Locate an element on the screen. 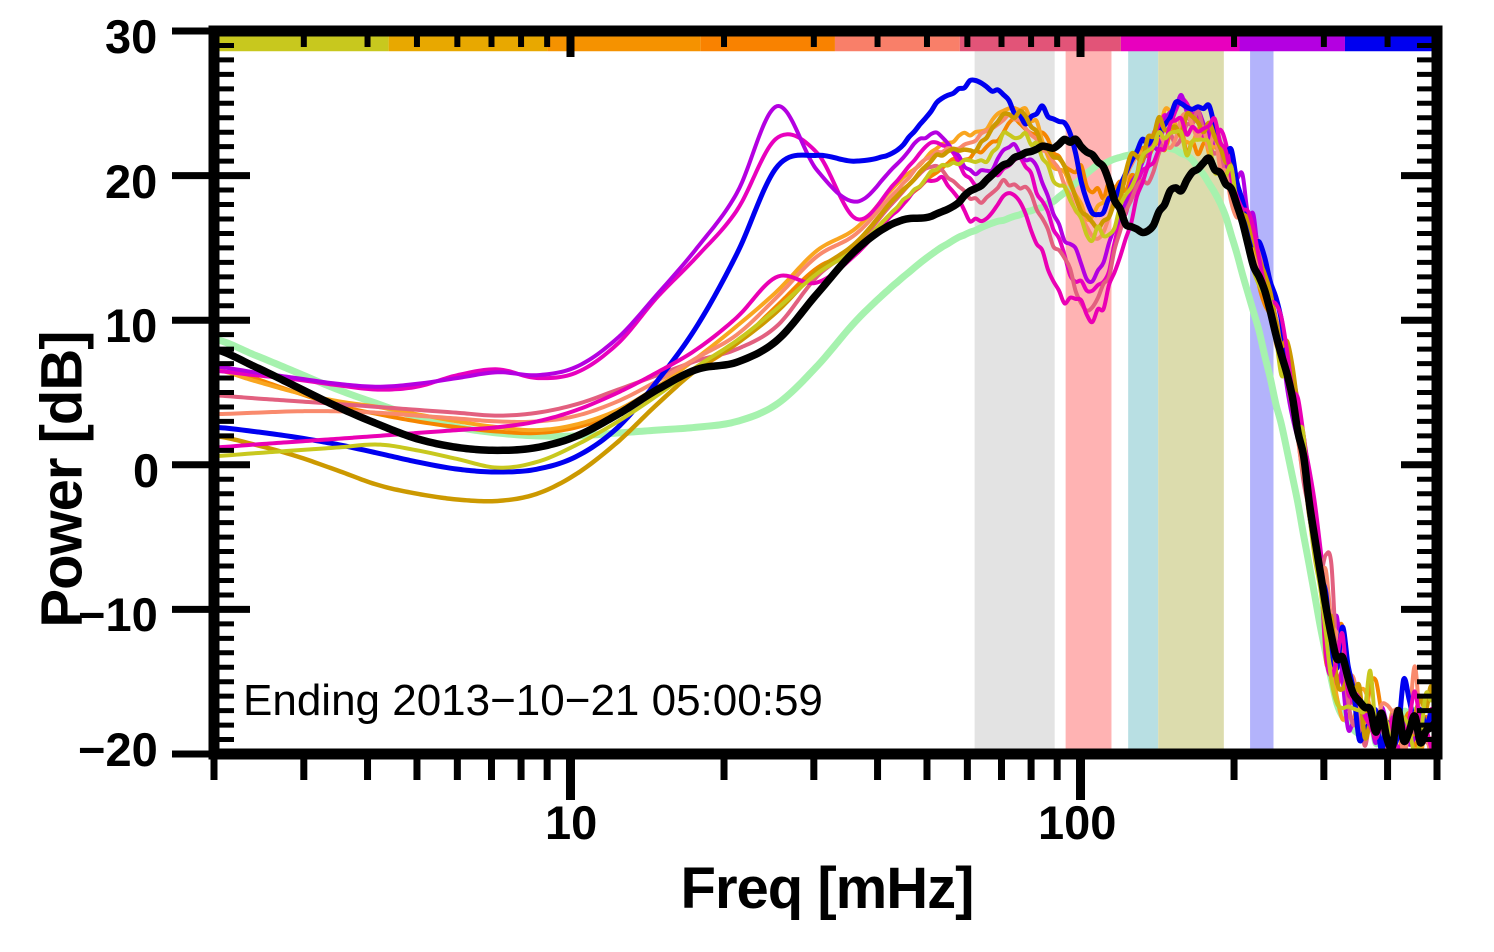  y-tick-label-neg20: −20 is located at coordinates (118, 749).